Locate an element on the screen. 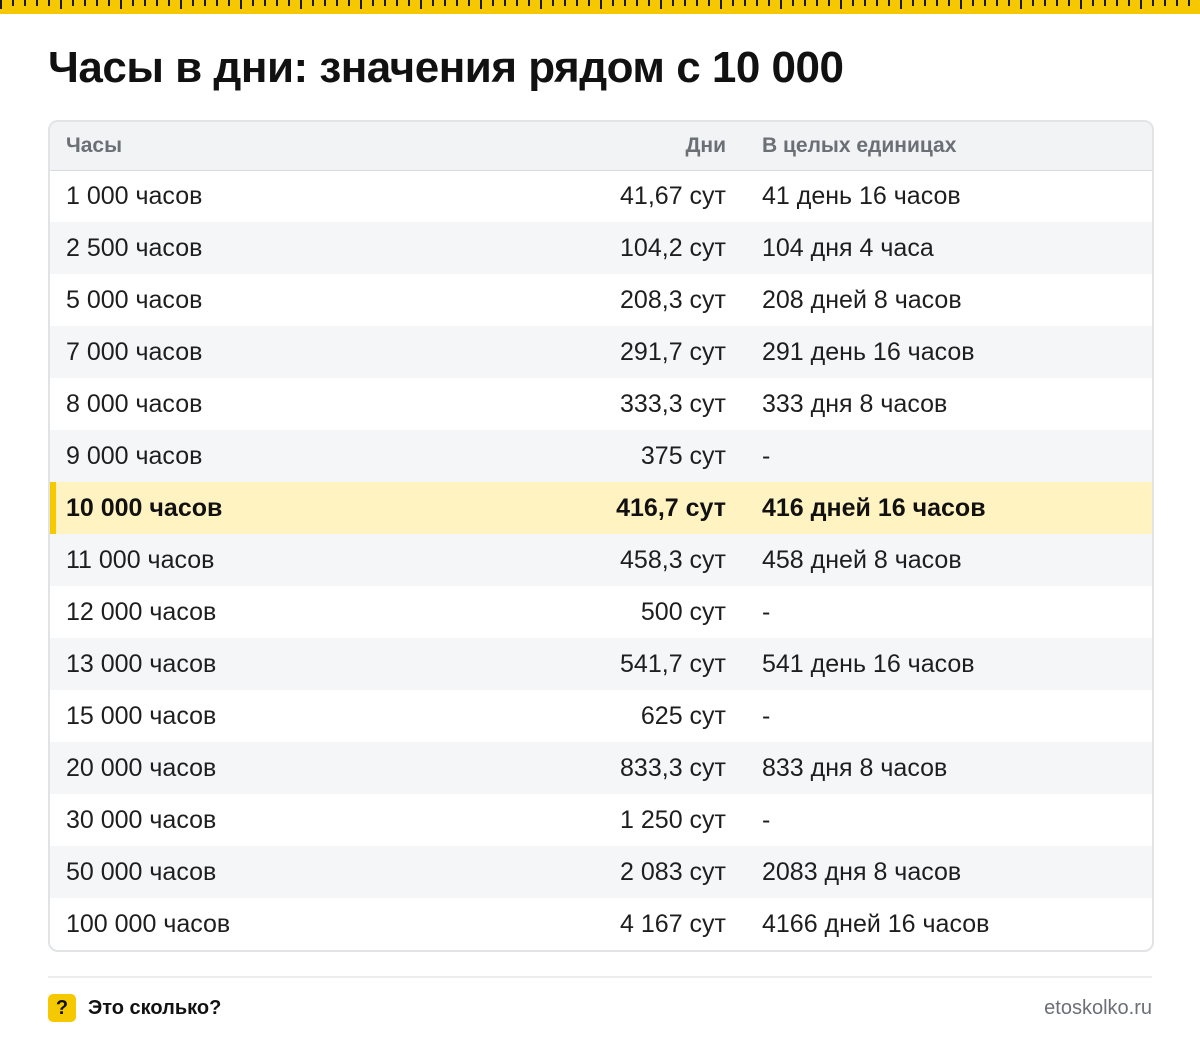 Image resolution: width=1200 pixels, height=1041 pixels. table-row: 20 000 часов 833,3 сут 833 дня 8 часов is located at coordinates (601, 768).